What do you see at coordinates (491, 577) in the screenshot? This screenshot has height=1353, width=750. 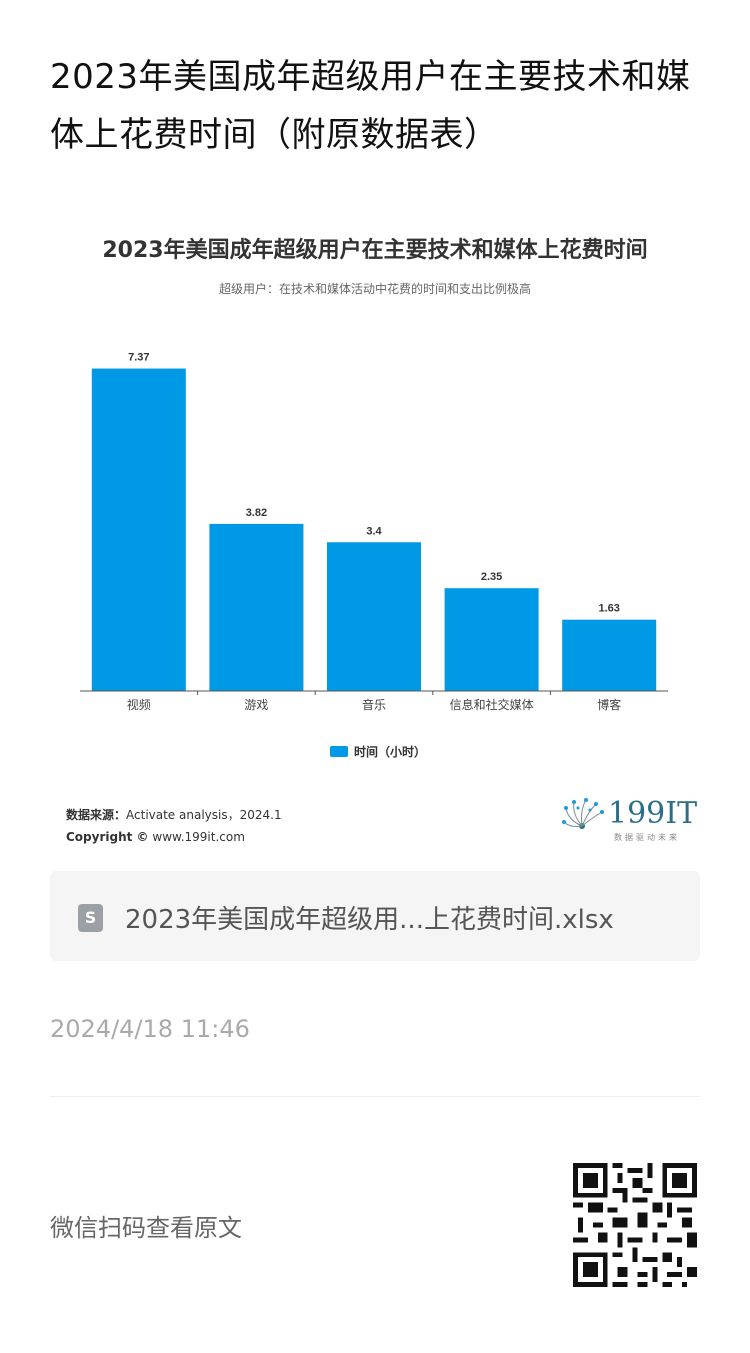 I see `data-label-3: 2.35` at bounding box center [491, 577].